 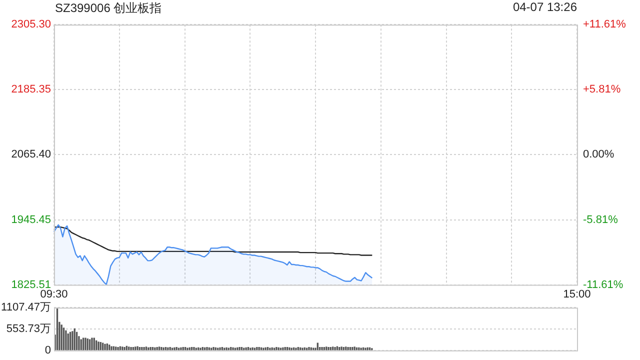 What do you see at coordinates (602, 90) in the screenshot?
I see `y2-tick-label: +5.81%` at bounding box center [602, 90].